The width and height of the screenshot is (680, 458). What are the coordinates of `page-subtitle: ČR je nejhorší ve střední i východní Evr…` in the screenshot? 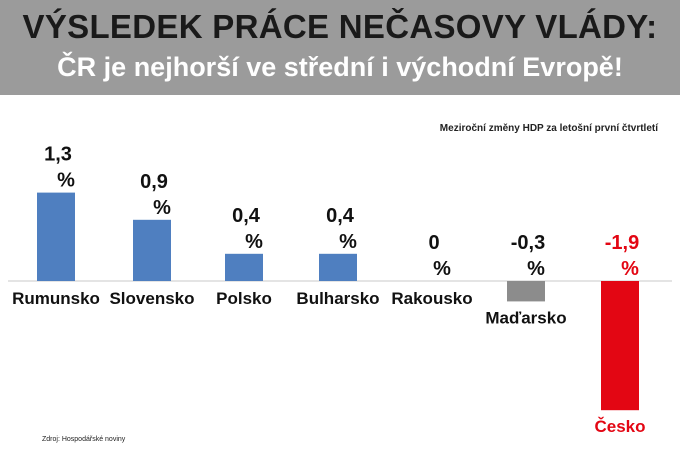 It's located at (340, 67).